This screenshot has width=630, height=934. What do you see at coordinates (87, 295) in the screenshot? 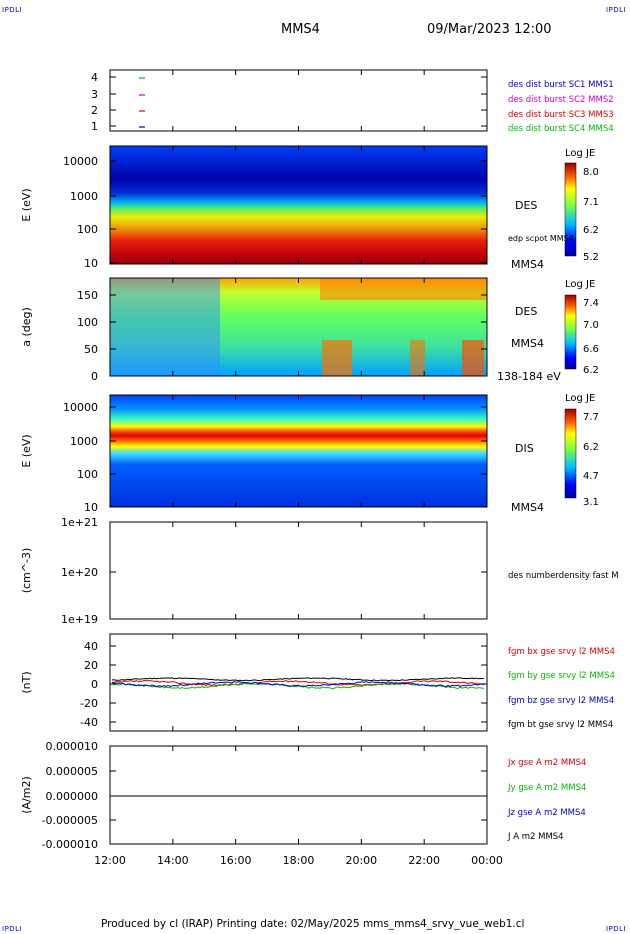
I see `ytick-label-des_pitch: 150` at bounding box center [87, 295].